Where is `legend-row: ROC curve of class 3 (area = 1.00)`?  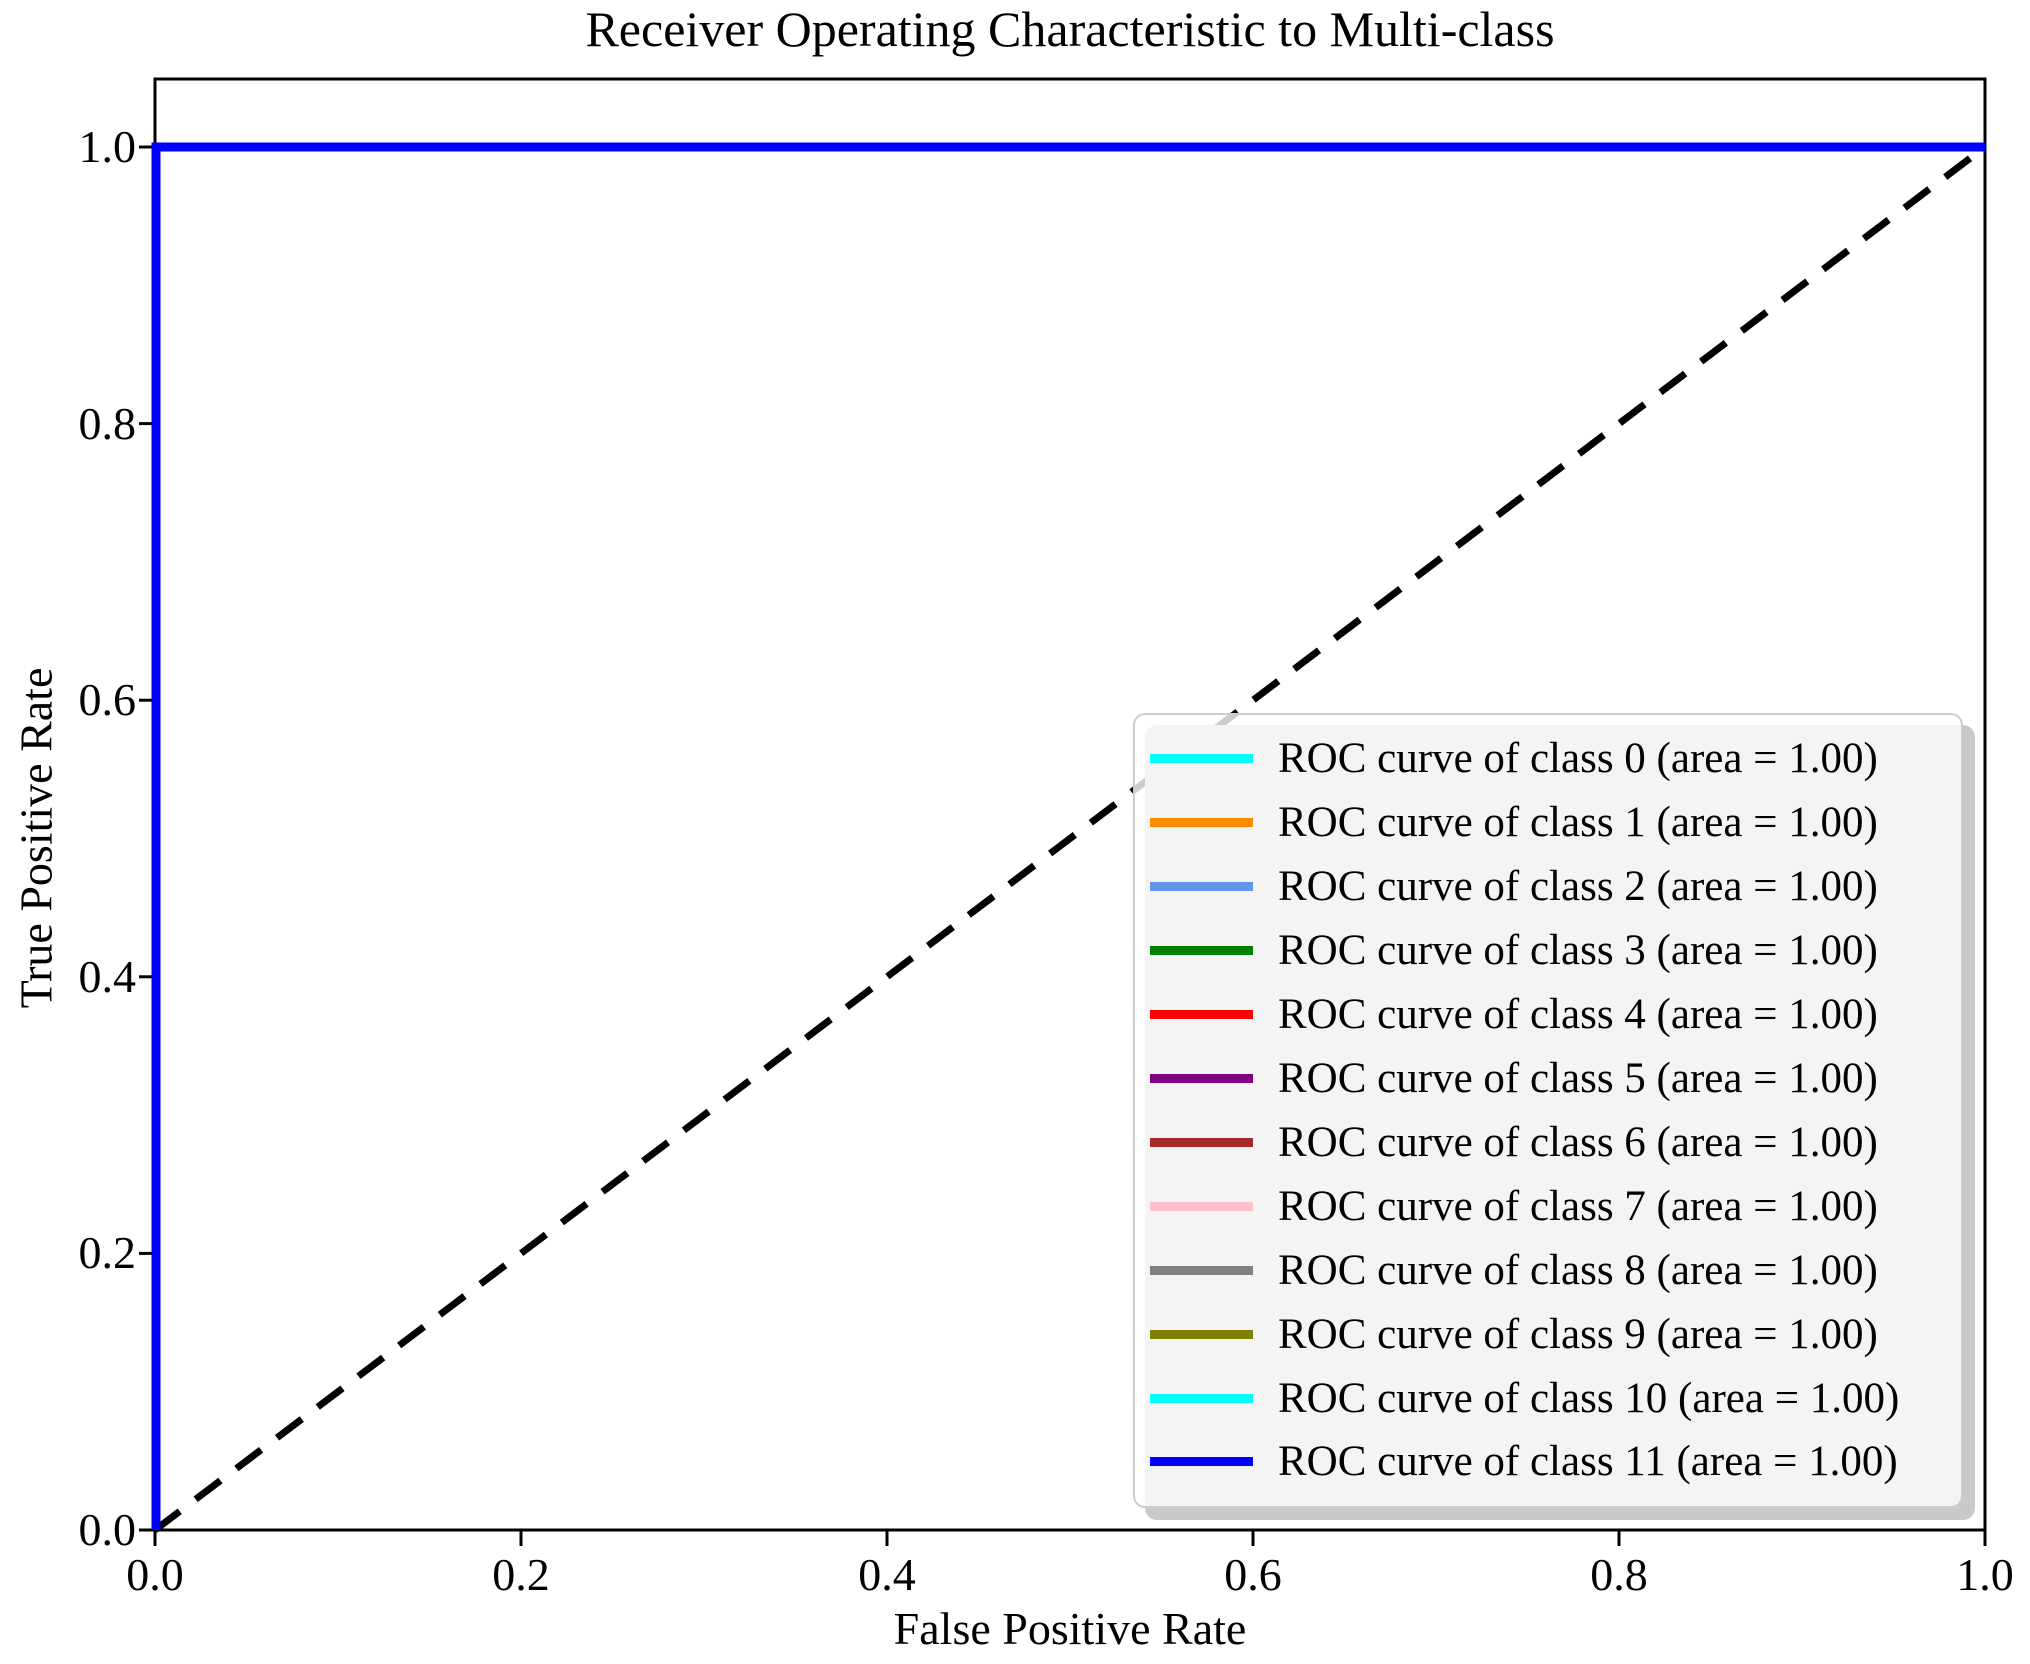 legend-row: ROC curve of class 3 (area = 1.00) is located at coordinates (1550, 950).